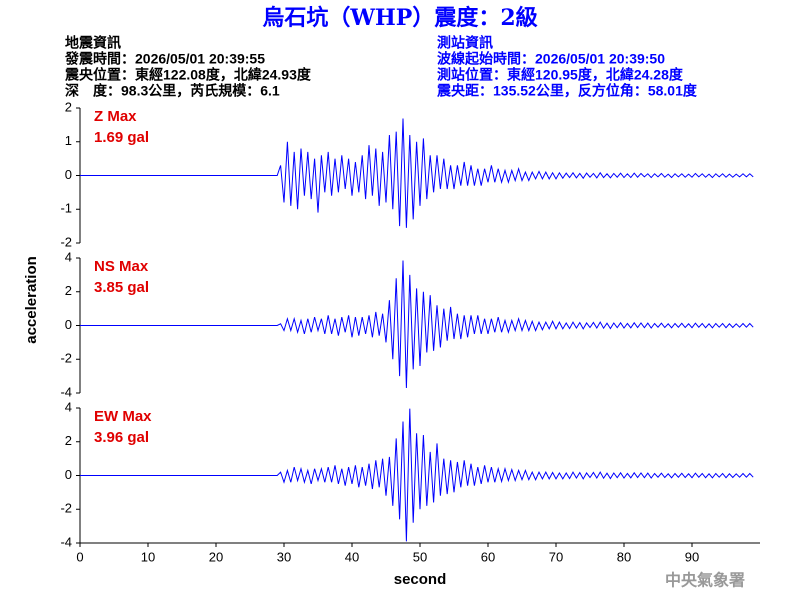 The image size is (800, 605). Describe the element at coordinates (121, 137) in the screenshot. I see `max-label: 1.69 gal` at that location.